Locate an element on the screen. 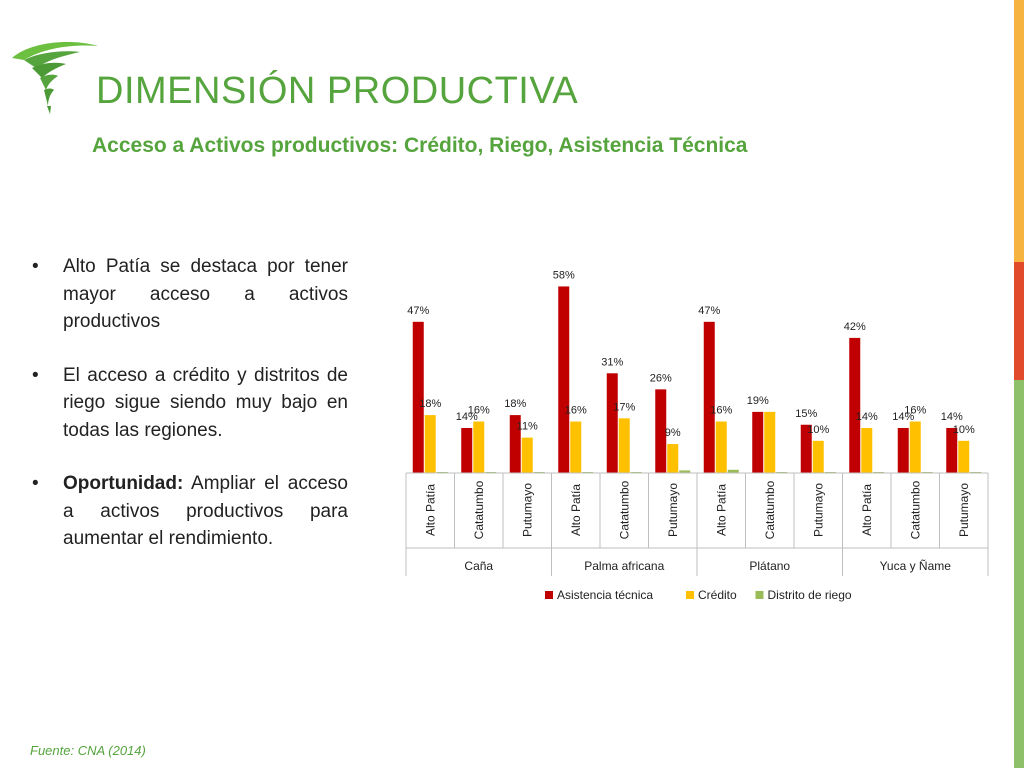  logo-icon is located at coordinates (55, 78).